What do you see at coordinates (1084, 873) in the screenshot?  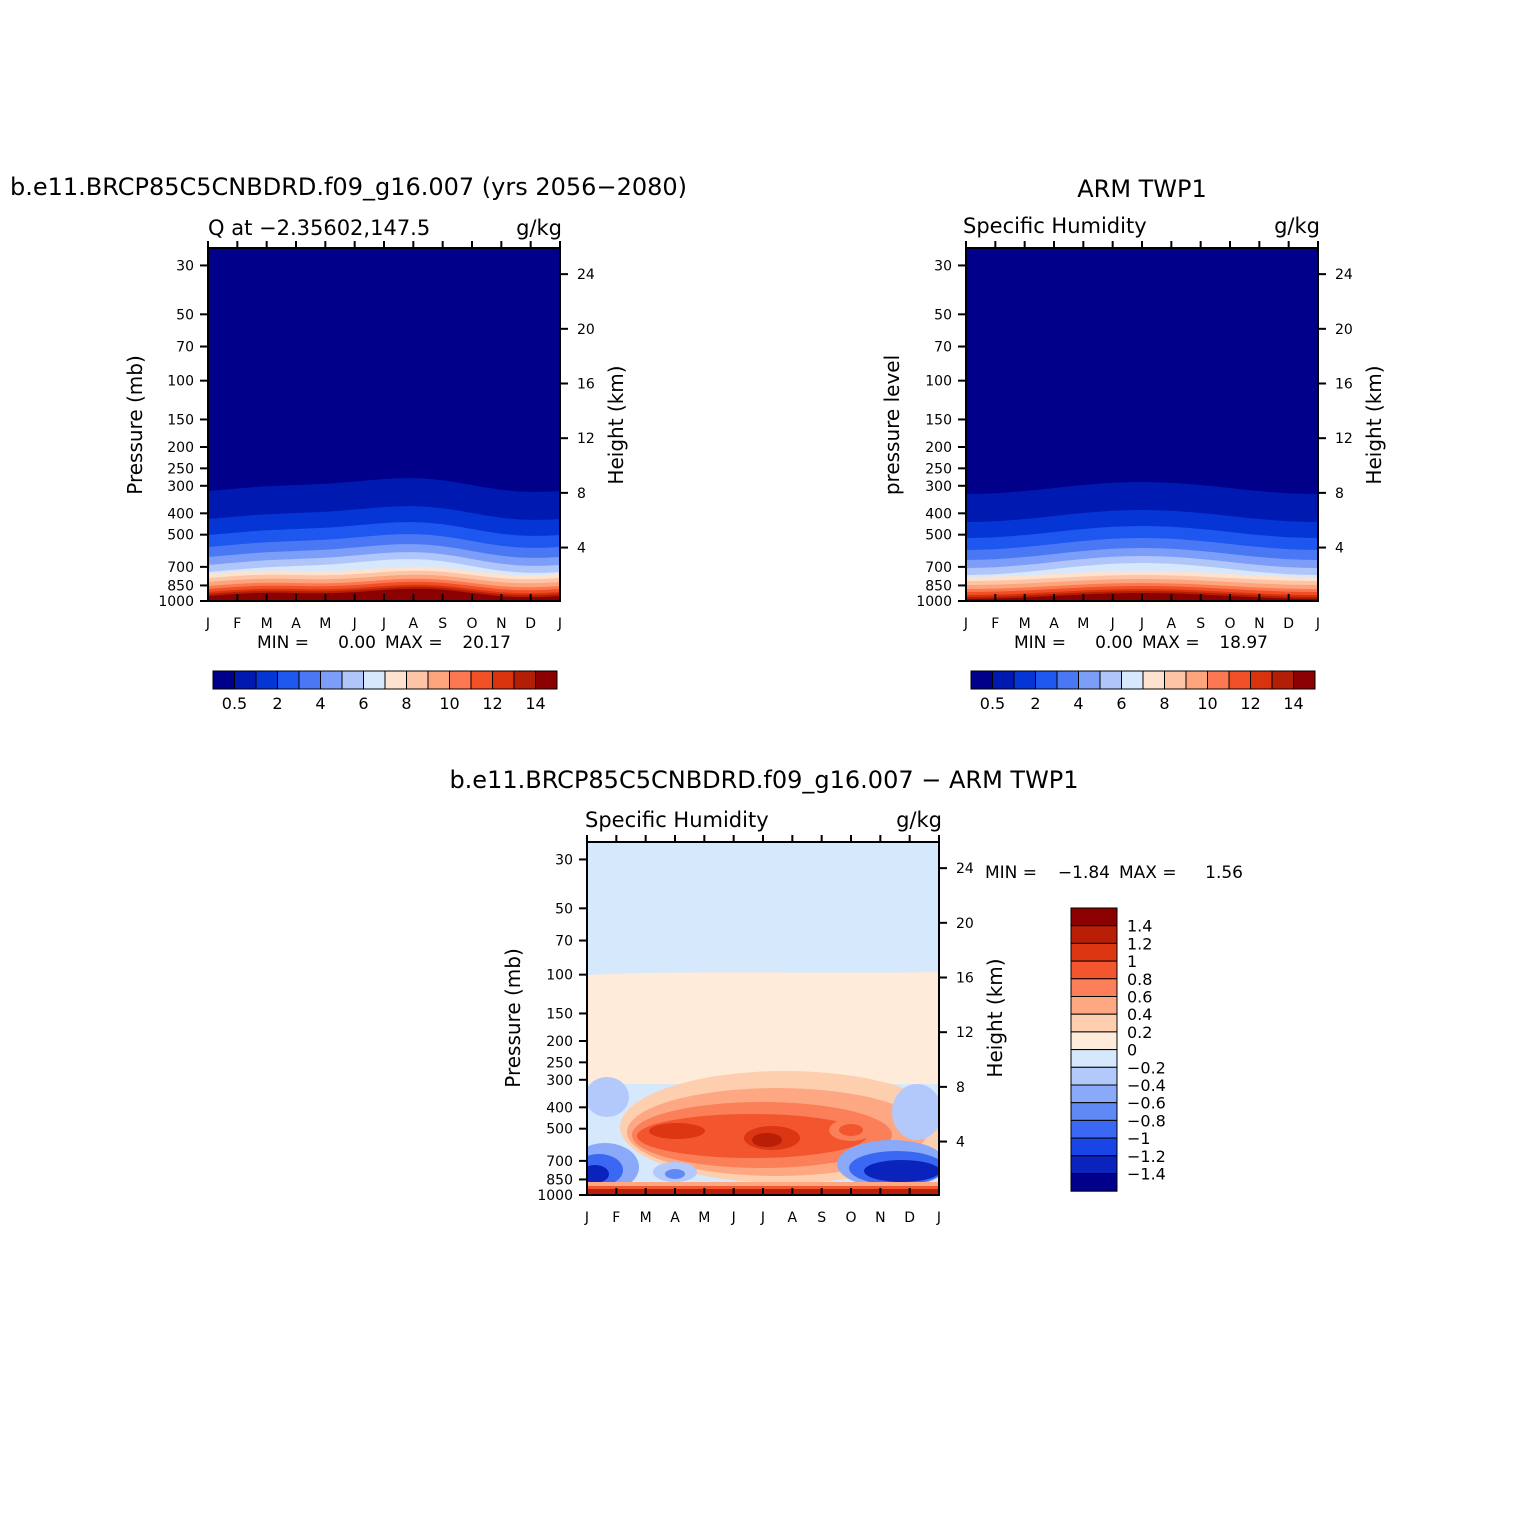 I see `panel-diff-min-value: −1.84` at bounding box center [1084, 873].